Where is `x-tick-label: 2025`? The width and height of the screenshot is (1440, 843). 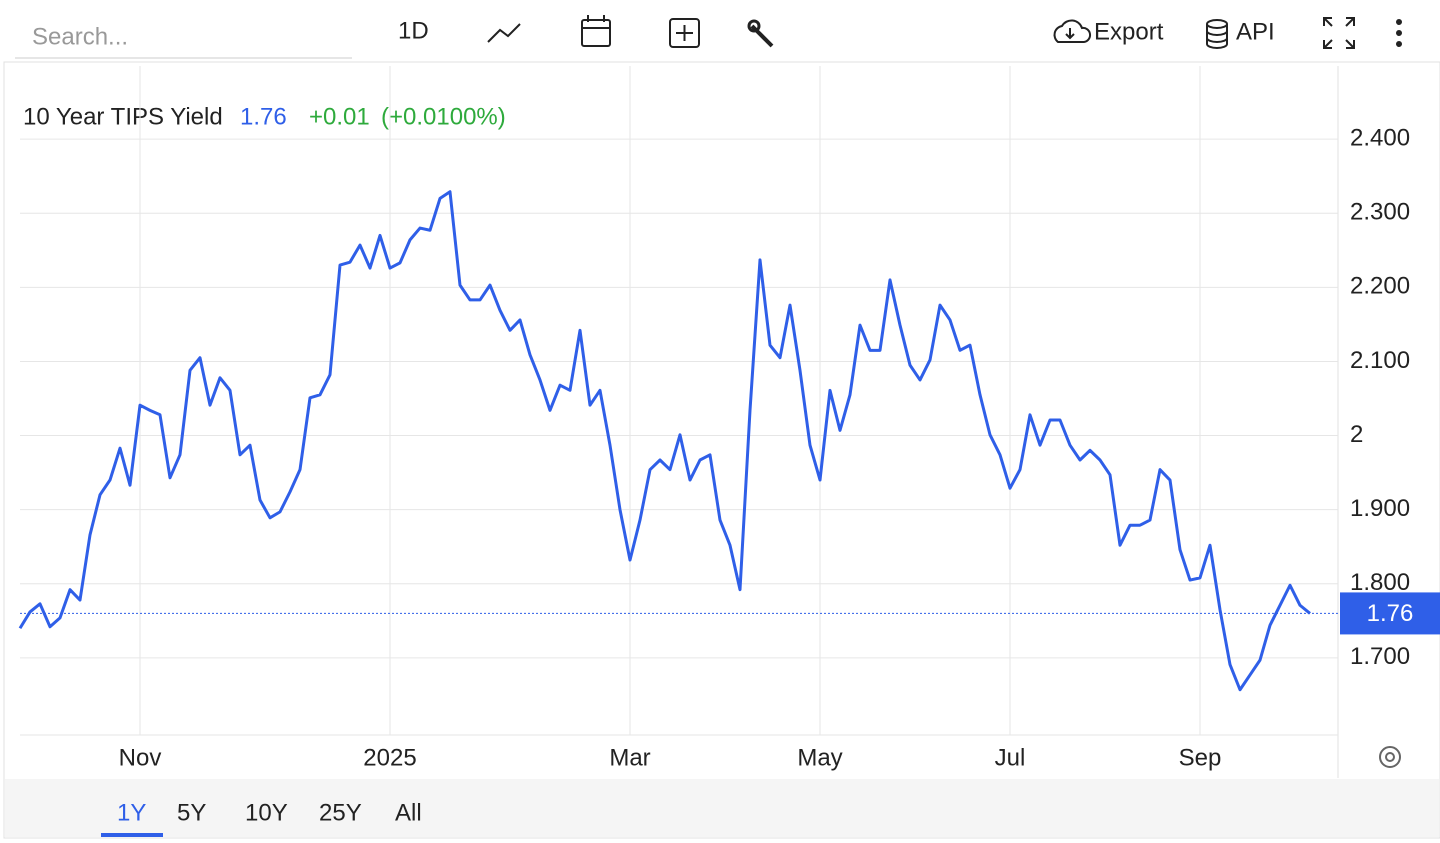
x-tick-label: 2025 is located at coordinates (389, 757).